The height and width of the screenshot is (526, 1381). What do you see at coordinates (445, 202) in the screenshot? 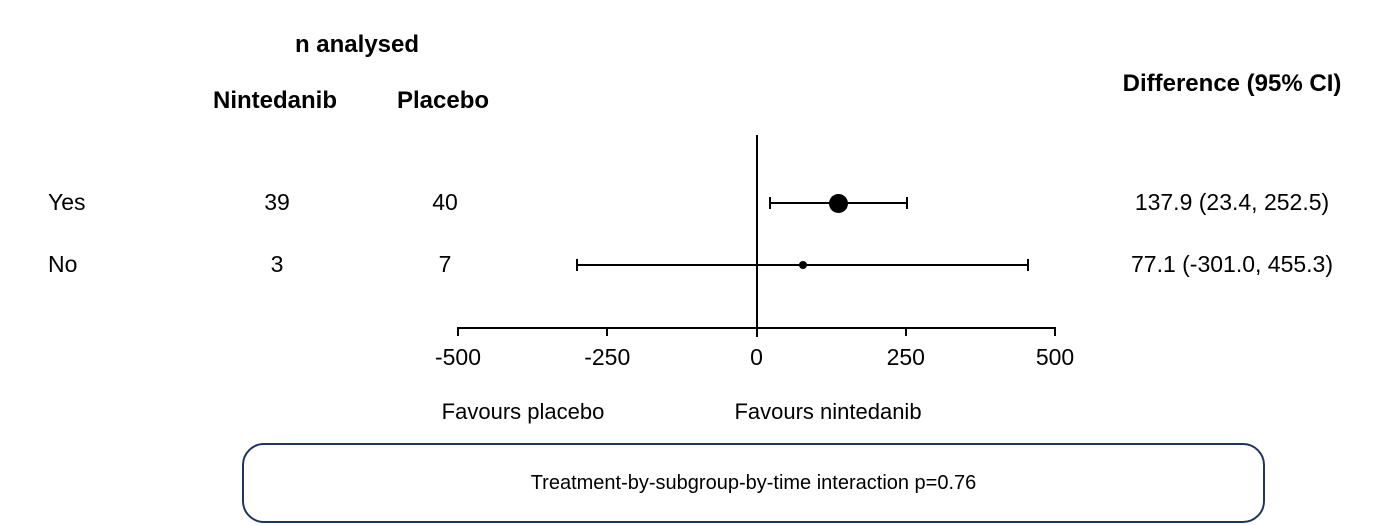
I see `placebo-count: 40` at bounding box center [445, 202].